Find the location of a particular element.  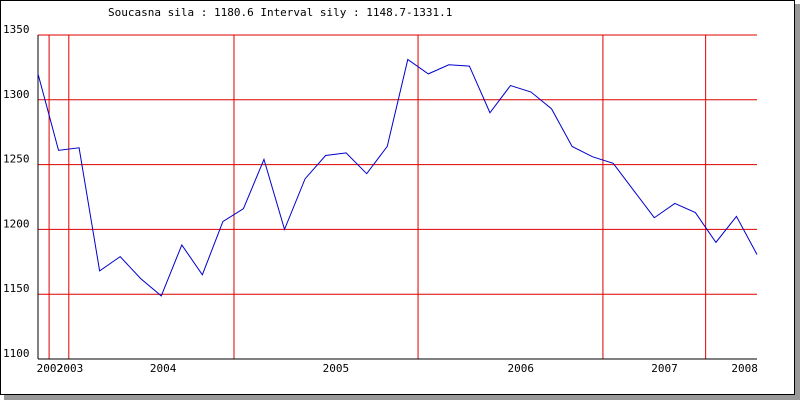

x-tick-label: 2007 is located at coordinates (664, 368).